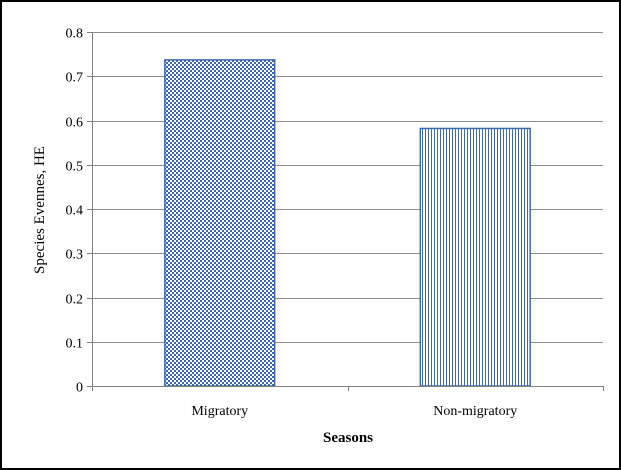 This screenshot has width=621, height=470. What do you see at coordinates (219, 411) in the screenshot?
I see `x-tick-label: Migratory` at bounding box center [219, 411].